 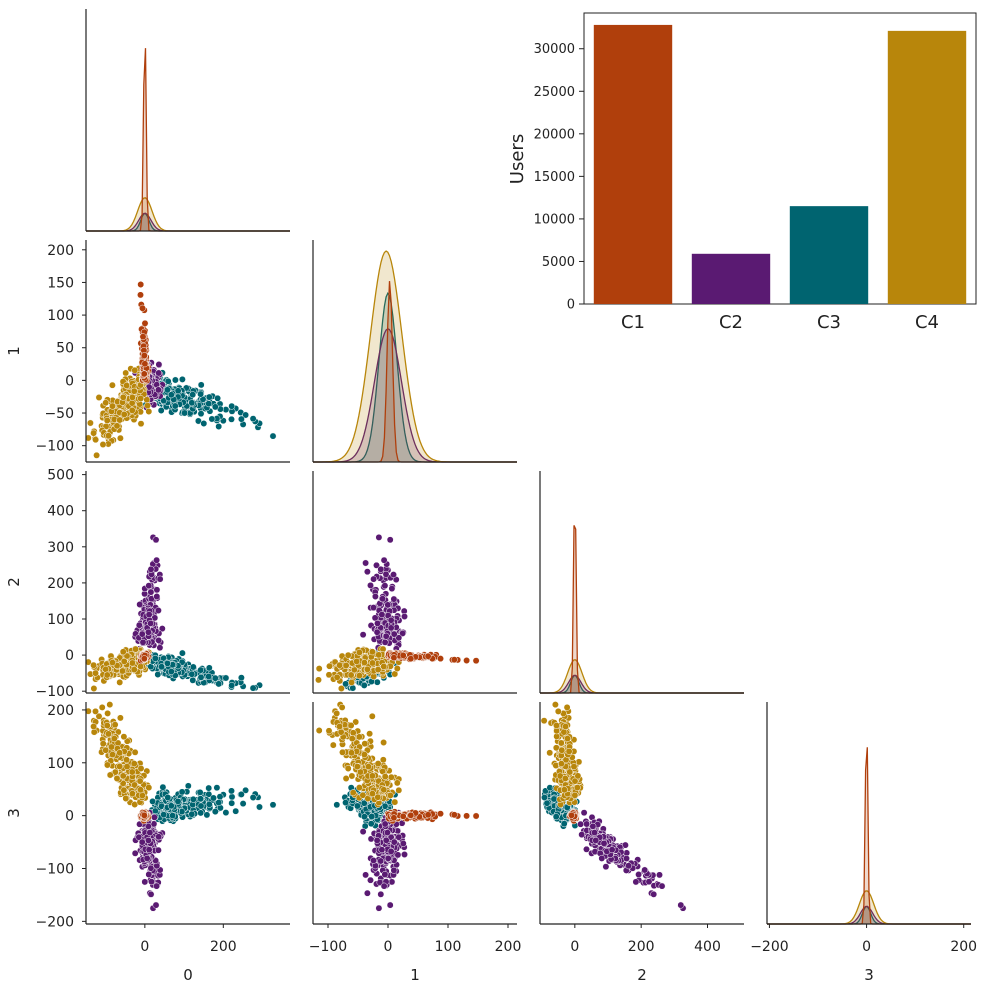 I want to click on ytick-label: 50, so click(x=65, y=349).